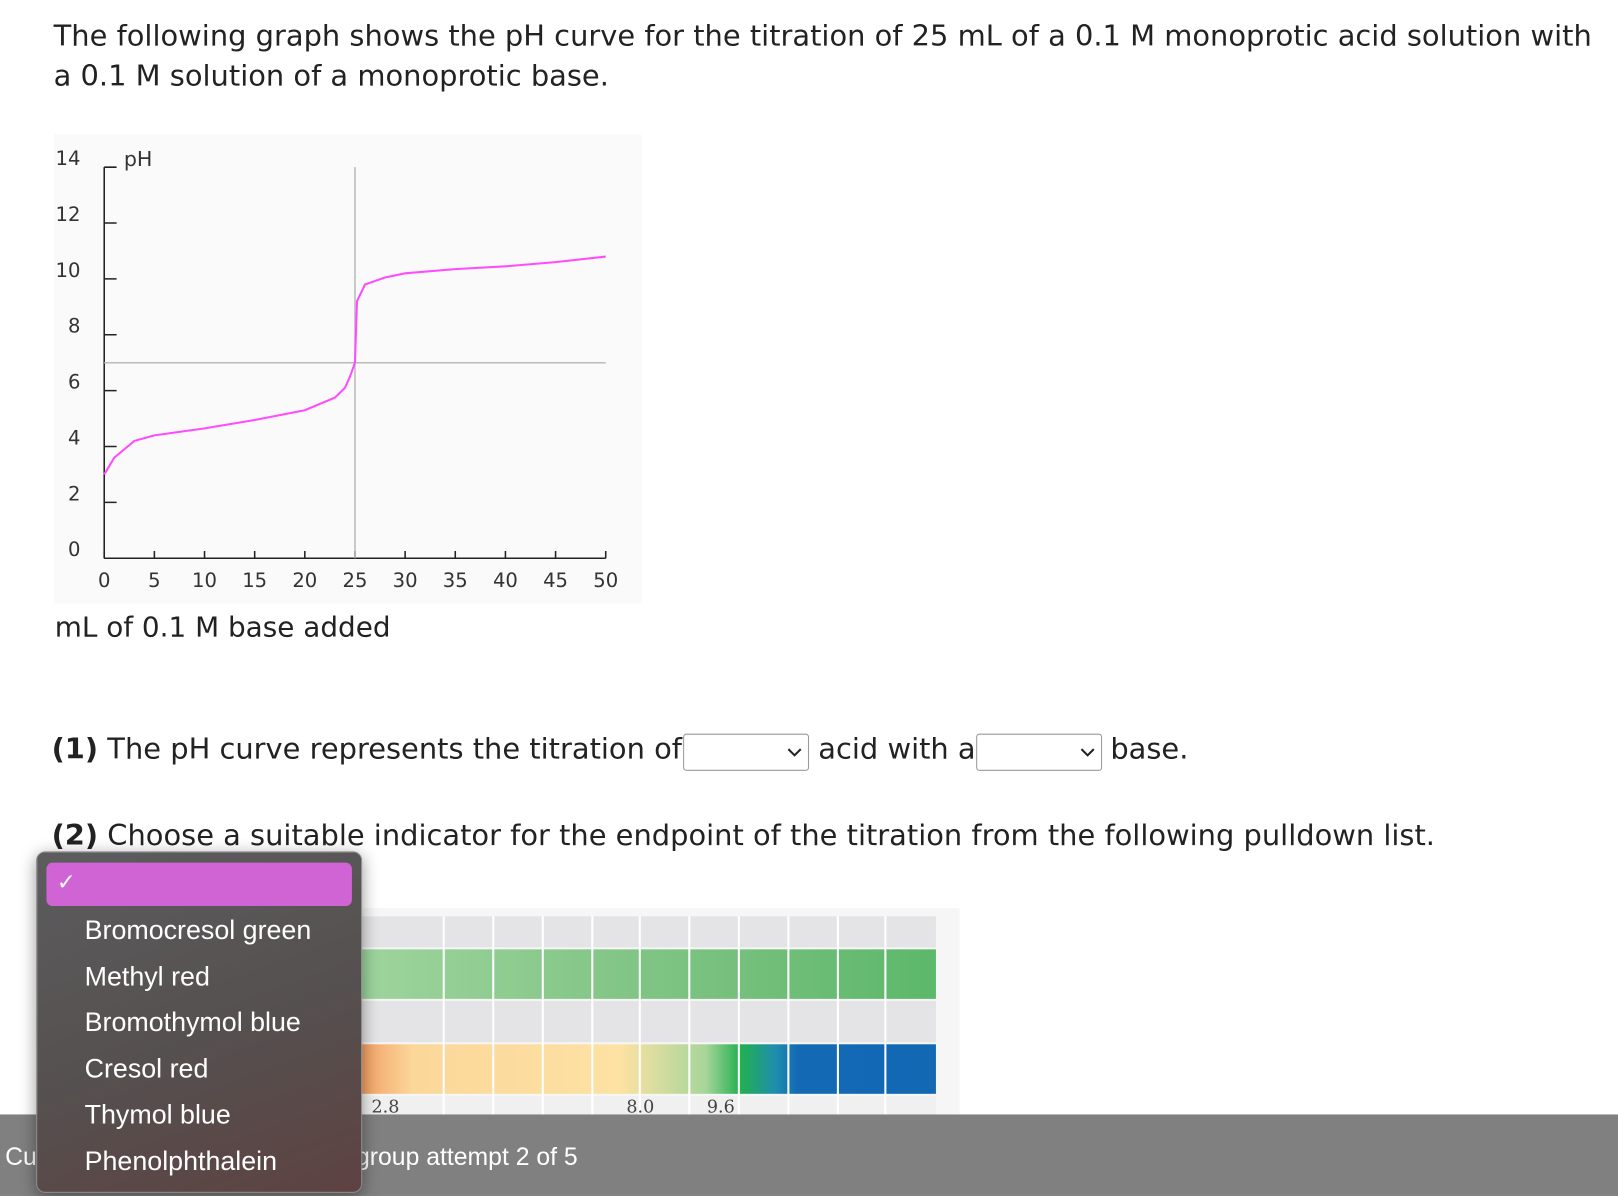 This screenshot has height=1196, width=1618. Describe the element at coordinates (254, 580) in the screenshot. I see `x-tick-label: 15` at that location.